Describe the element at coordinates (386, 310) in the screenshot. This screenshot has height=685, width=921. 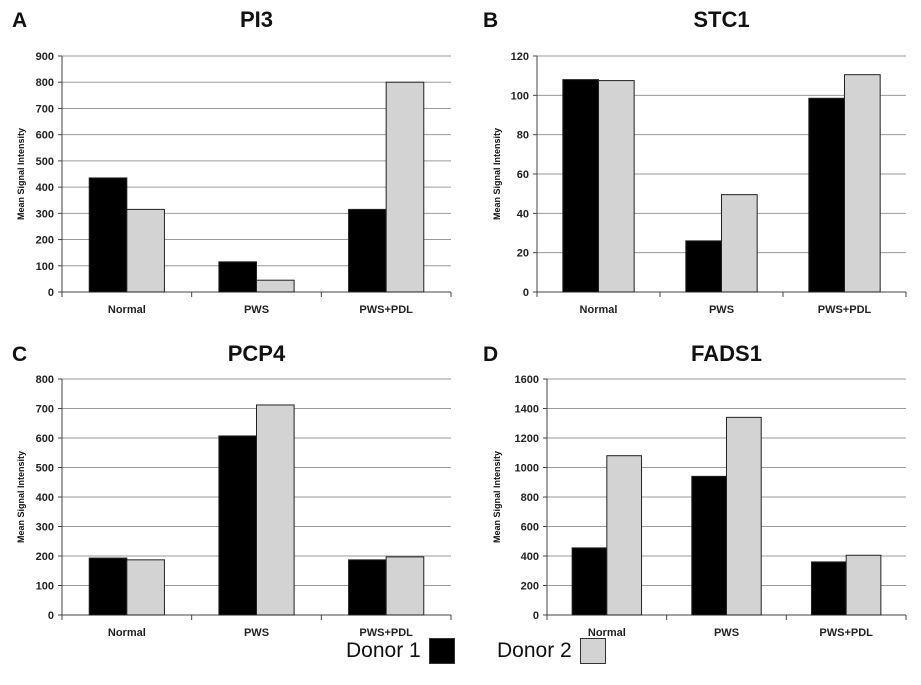
I see `x-tick-label-a-2: PWS+PDL` at that location.